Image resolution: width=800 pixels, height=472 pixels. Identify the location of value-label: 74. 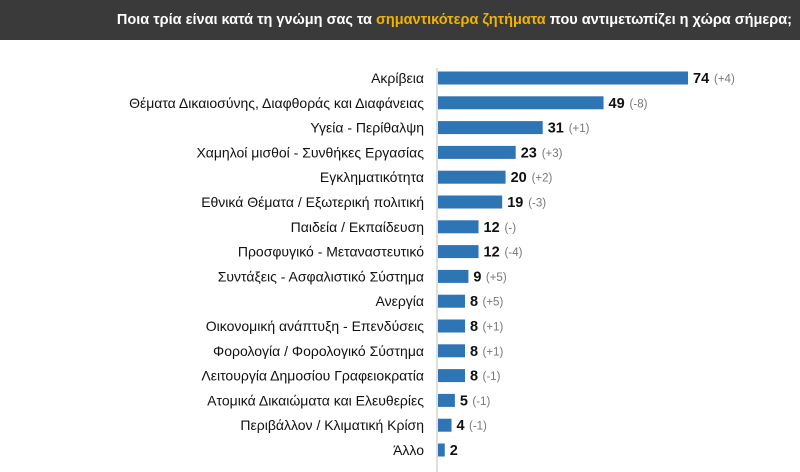
(701, 79).